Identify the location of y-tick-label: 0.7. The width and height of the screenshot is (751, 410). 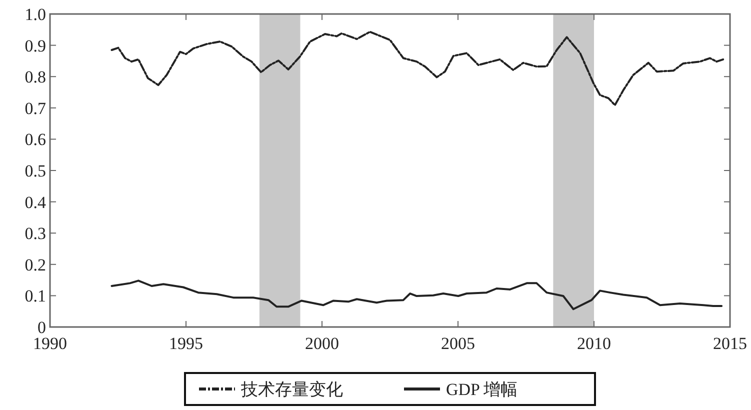
(35, 108).